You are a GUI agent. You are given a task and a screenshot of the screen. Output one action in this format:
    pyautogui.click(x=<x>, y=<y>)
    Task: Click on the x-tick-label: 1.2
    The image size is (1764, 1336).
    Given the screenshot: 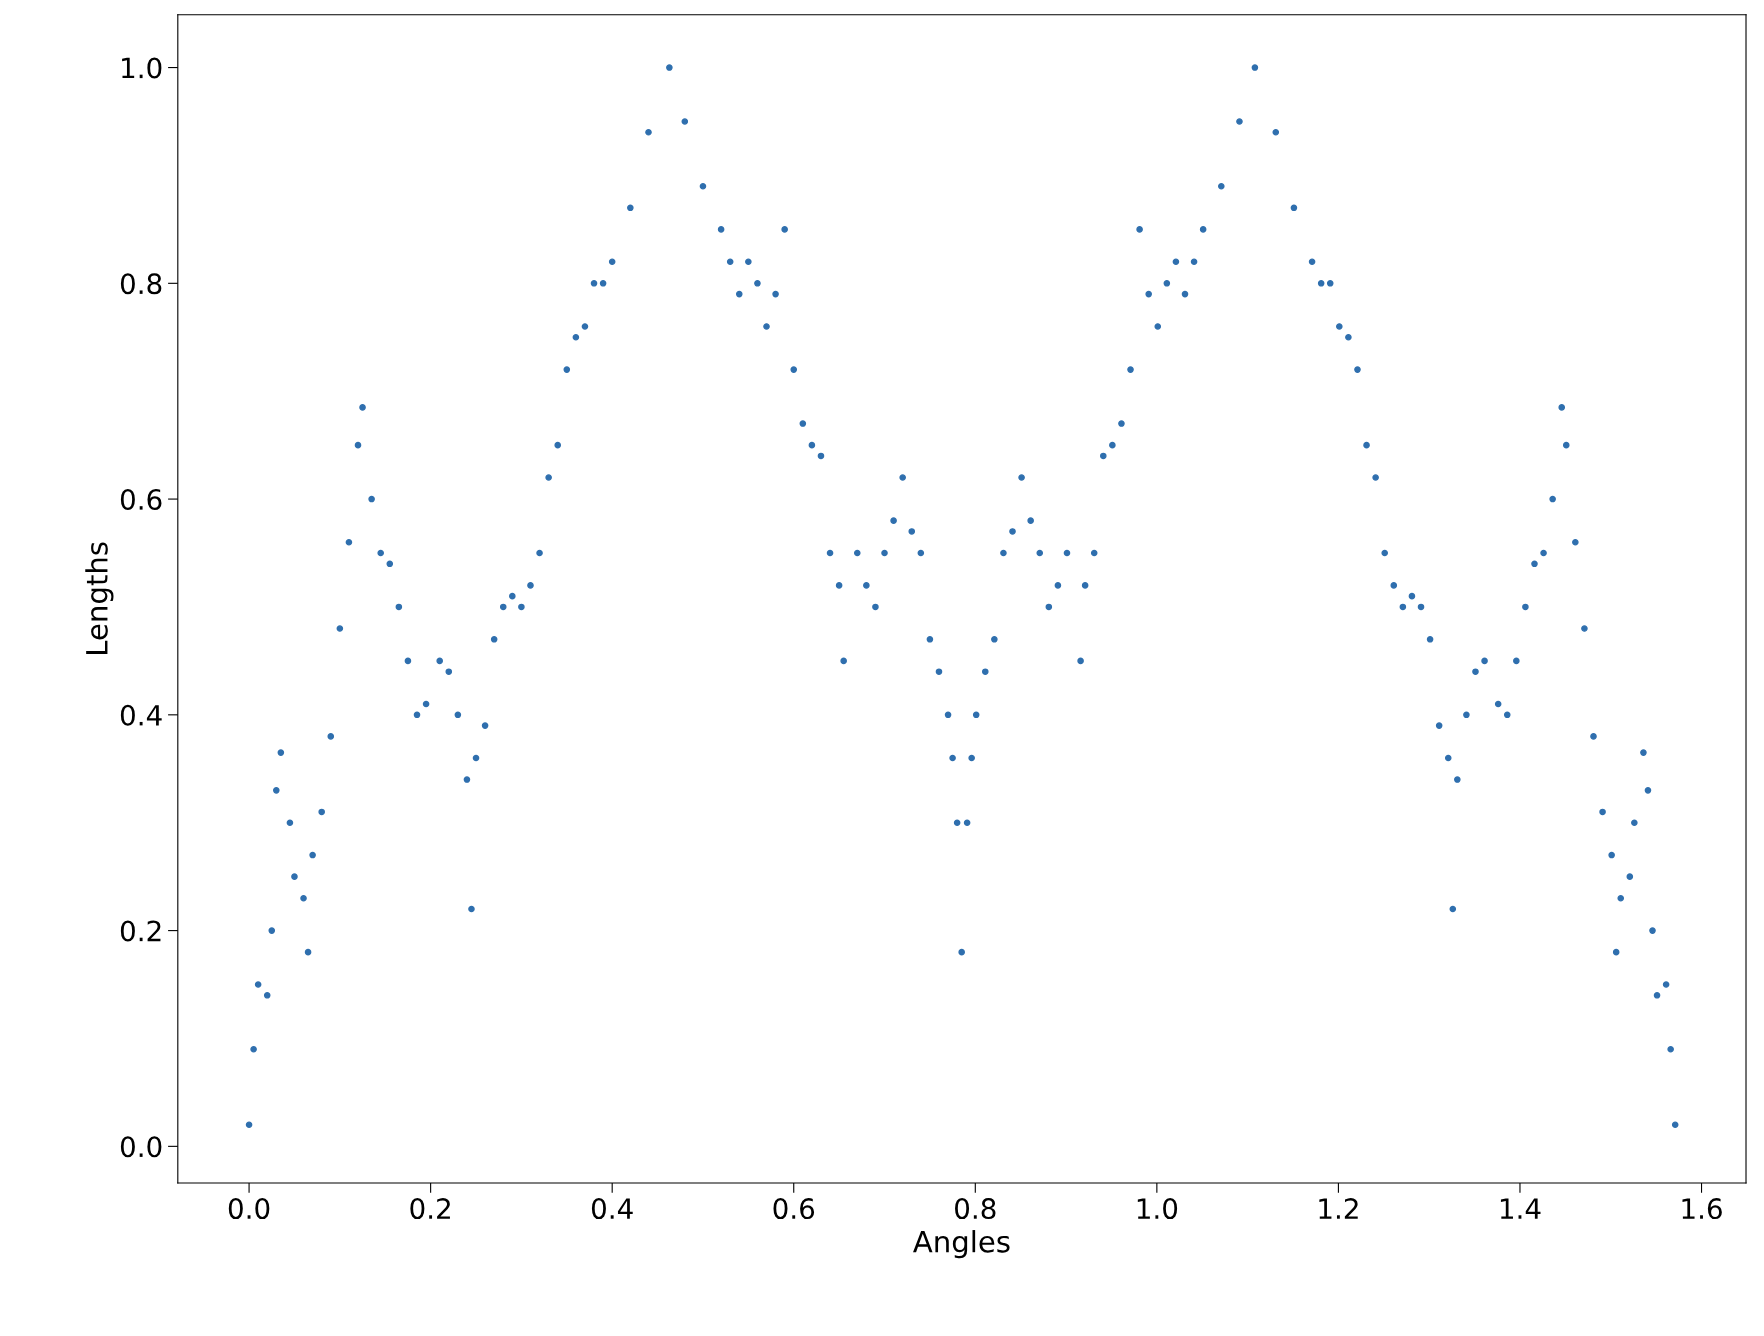 What is the action you would take?
    pyautogui.click(x=1338, y=1208)
    